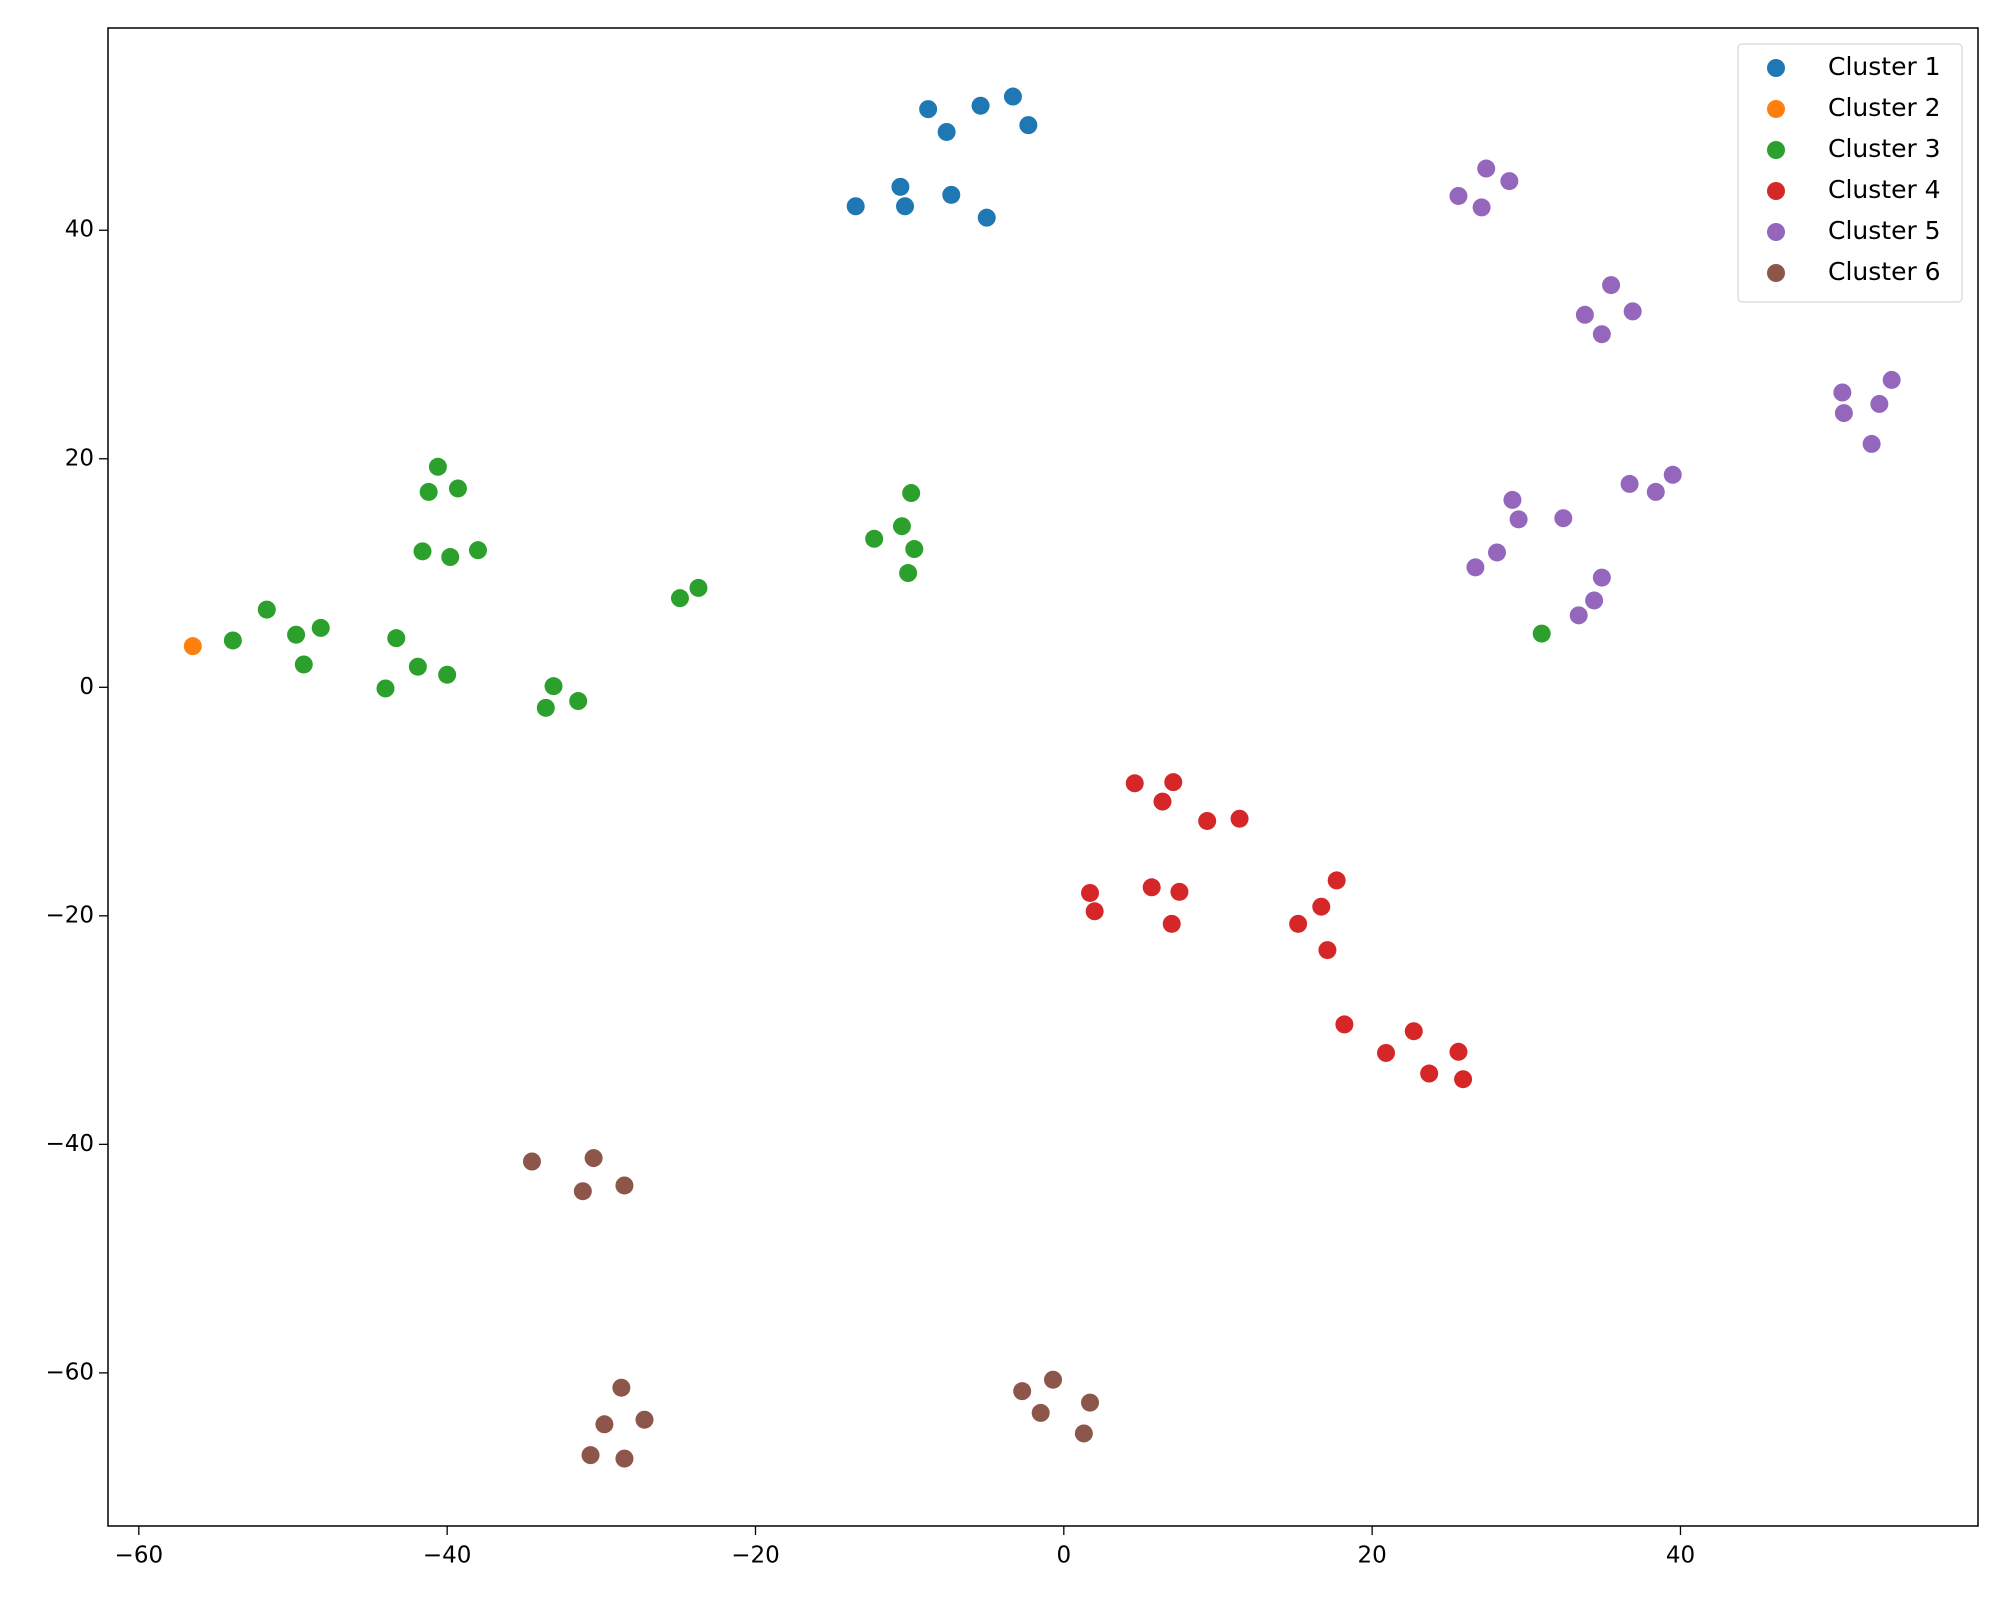  Describe the element at coordinates (1884, 230) in the screenshot. I see `legend-label: Cluster 5` at that location.